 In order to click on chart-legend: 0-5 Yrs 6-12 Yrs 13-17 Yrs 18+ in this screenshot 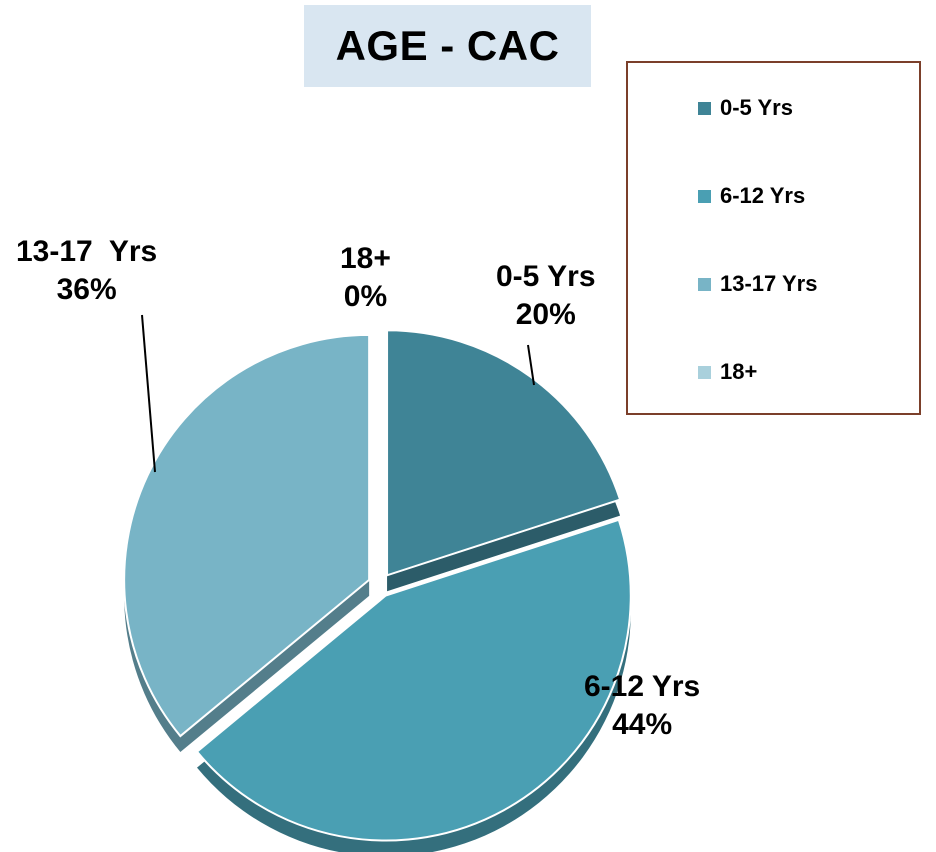, I will do `click(773, 238)`.